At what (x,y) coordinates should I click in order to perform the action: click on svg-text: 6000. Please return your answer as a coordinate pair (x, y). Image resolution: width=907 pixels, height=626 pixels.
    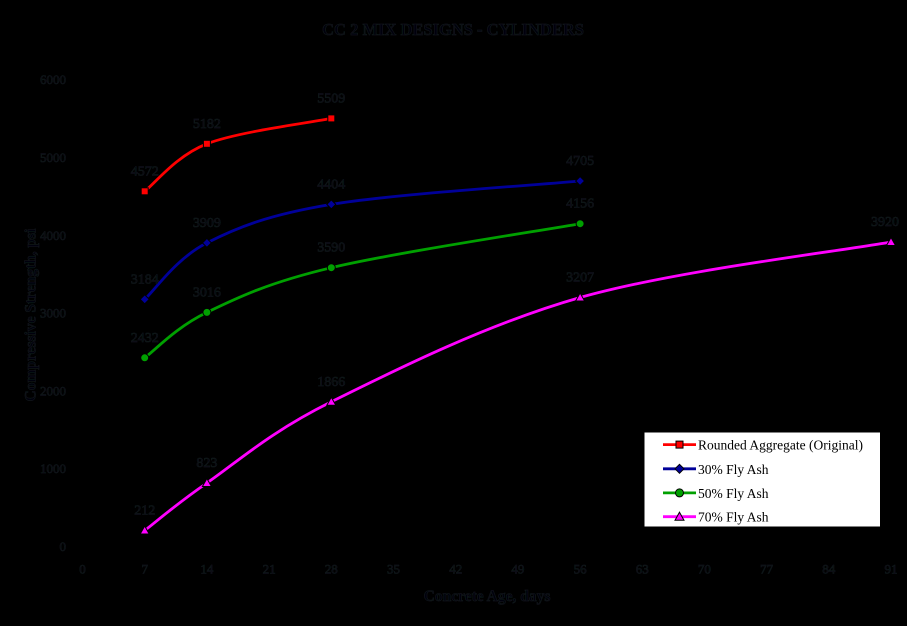
    Looking at the image, I should click on (53, 79).